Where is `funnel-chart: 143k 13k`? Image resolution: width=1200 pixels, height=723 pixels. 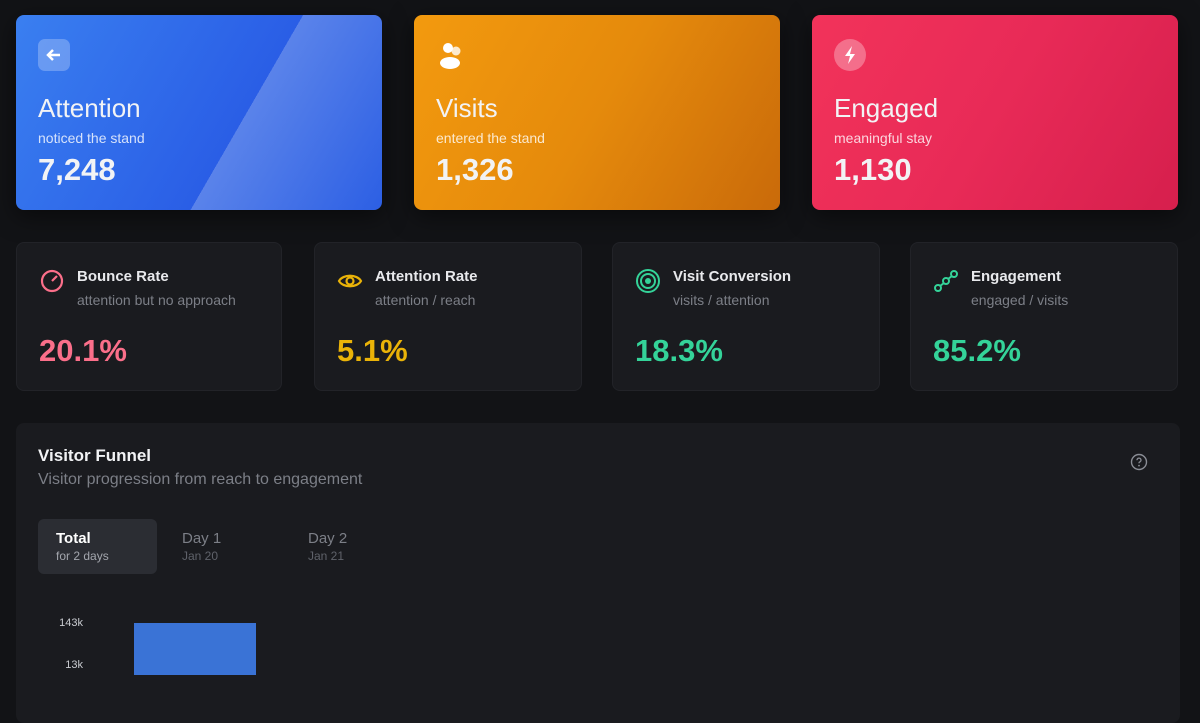
funnel-chart: 143k 13k is located at coordinates (157, 646).